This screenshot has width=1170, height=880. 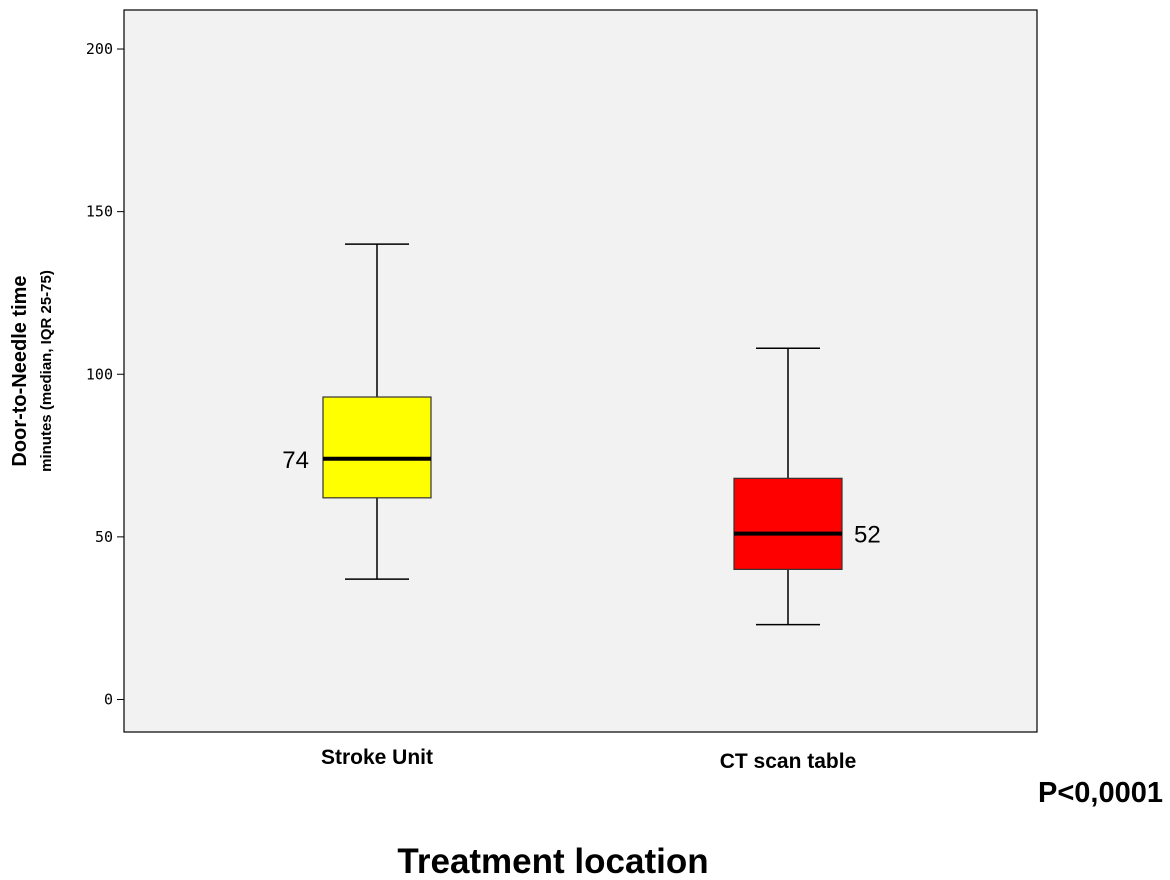 What do you see at coordinates (295, 460) in the screenshot?
I see `median-value-label: 74` at bounding box center [295, 460].